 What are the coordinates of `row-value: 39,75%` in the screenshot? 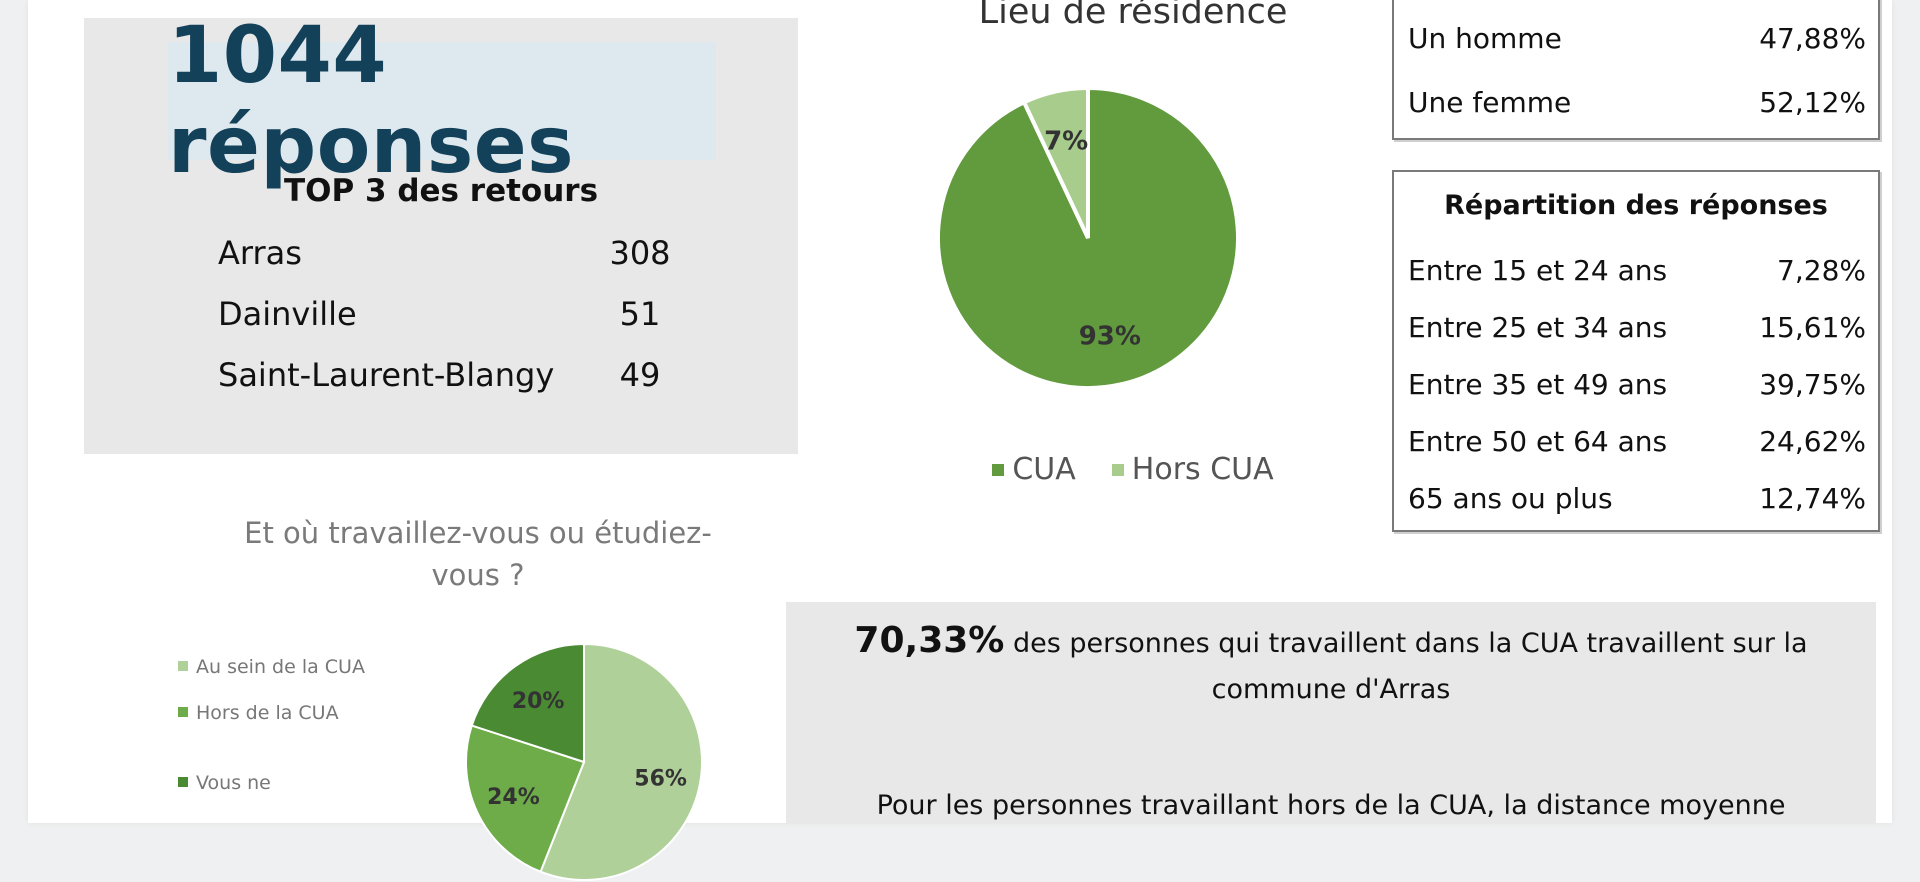 It's located at (1812, 384).